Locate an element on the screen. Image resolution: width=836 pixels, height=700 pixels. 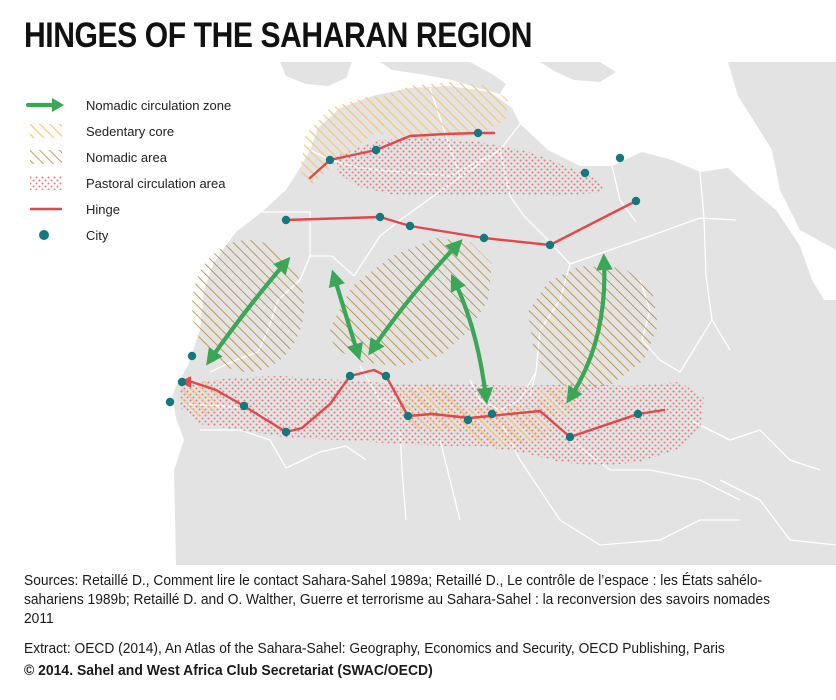
nomadic-circulation-zones is located at coordinates (409, 322).